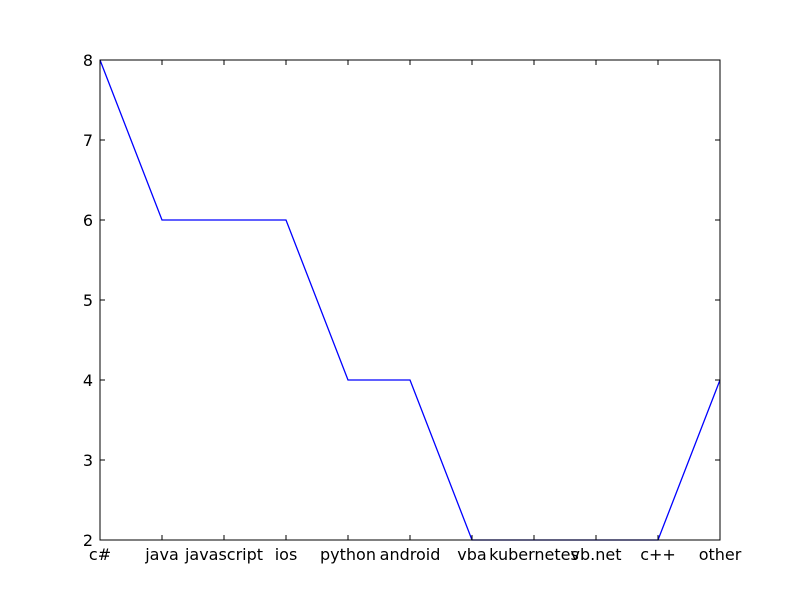  What do you see at coordinates (658, 554) in the screenshot?
I see `x-tick-label: c++` at bounding box center [658, 554].